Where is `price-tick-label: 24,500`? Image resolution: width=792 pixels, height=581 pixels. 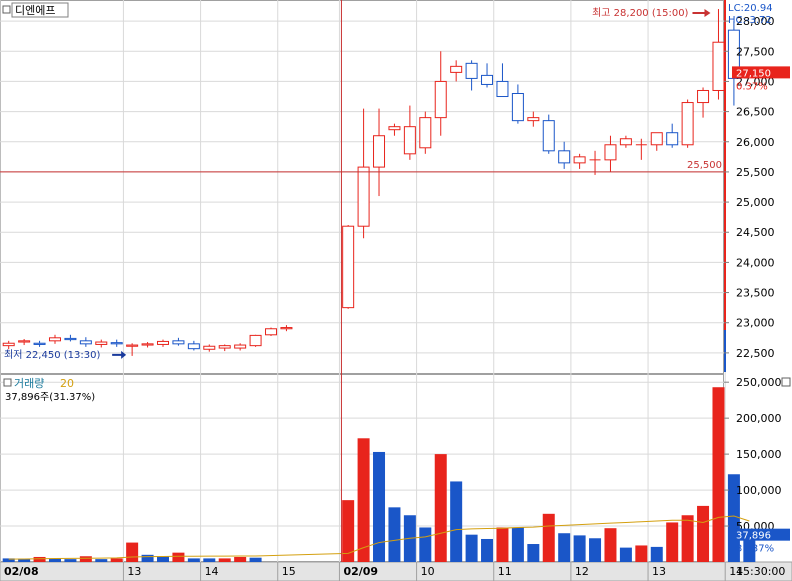
price-tick-label: 24,500 is located at coordinates (755, 232).